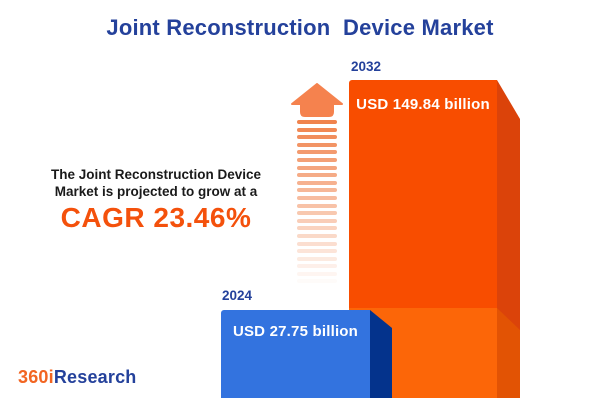 The height and width of the screenshot is (400, 600). I want to click on brand-logo-prefix: 360i, so click(36, 377).